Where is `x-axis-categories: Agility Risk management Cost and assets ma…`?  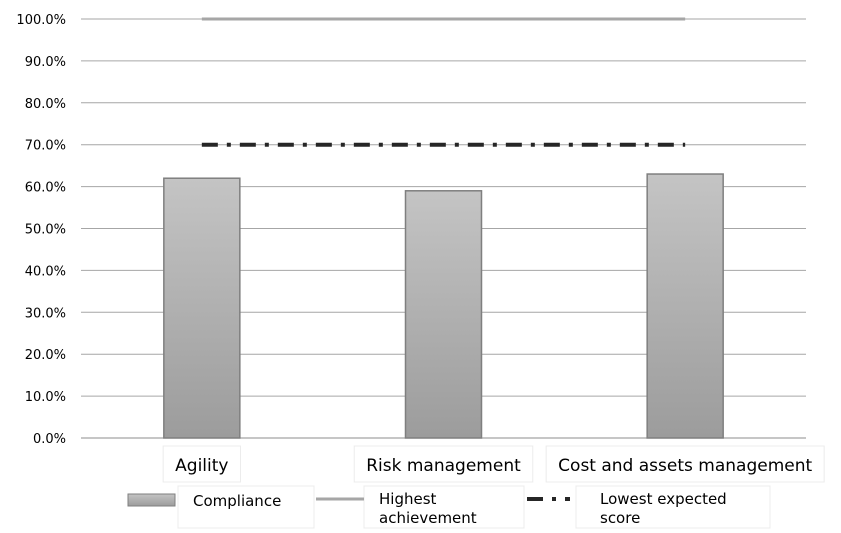
x-axis-categories: Agility Risk management Cost and assets ma… is located at coordinates (493, 464).